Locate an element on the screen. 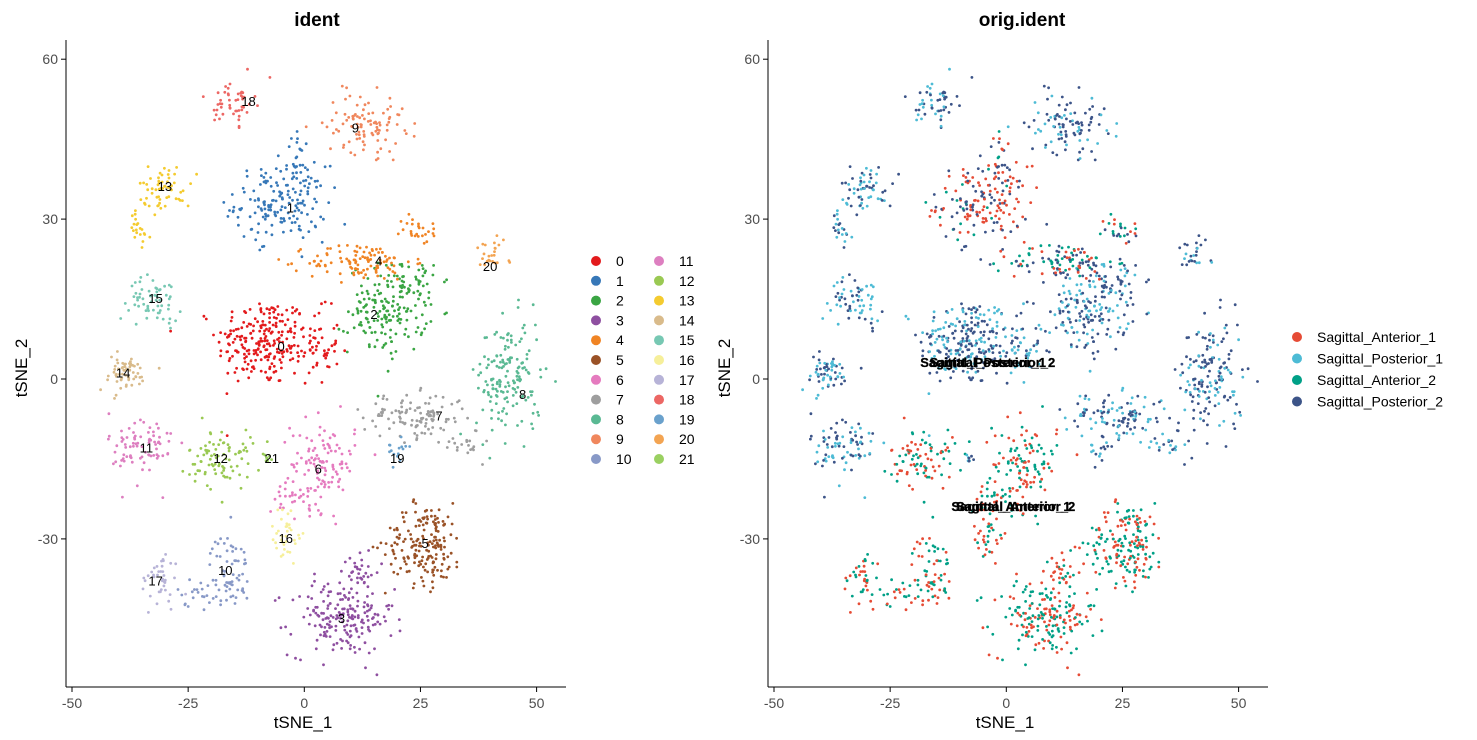  panel-1-title: ident is located at coordinates (317, 20).